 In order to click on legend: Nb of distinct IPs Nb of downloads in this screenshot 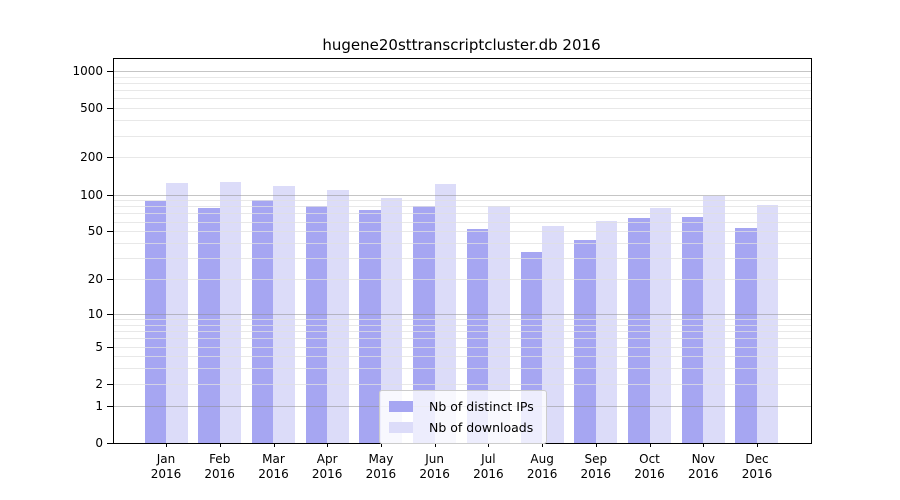, I will do `click(463, 417)`.